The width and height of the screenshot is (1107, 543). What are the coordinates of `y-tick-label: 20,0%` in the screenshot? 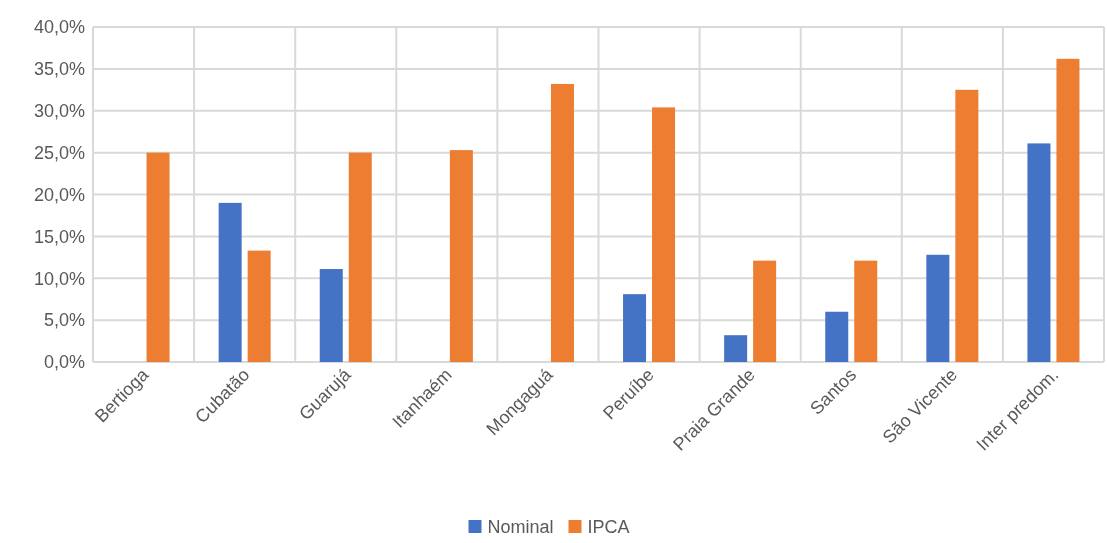 It's located at (59, 194).